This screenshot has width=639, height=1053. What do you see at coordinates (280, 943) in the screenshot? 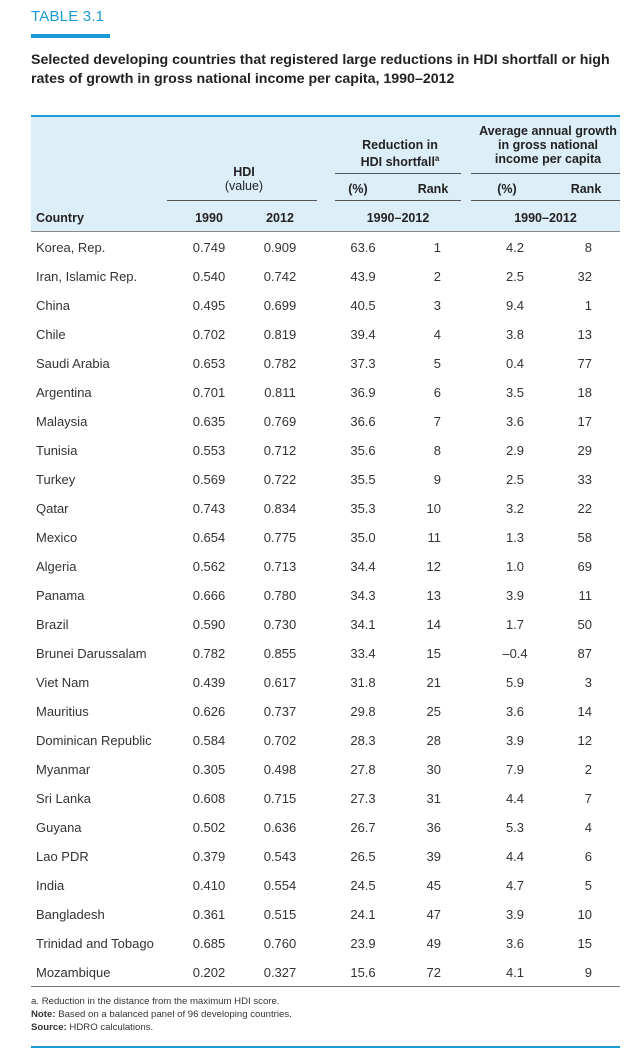
I see `hdi-2012-cell: 0.760` at bounding box center [280, 943].